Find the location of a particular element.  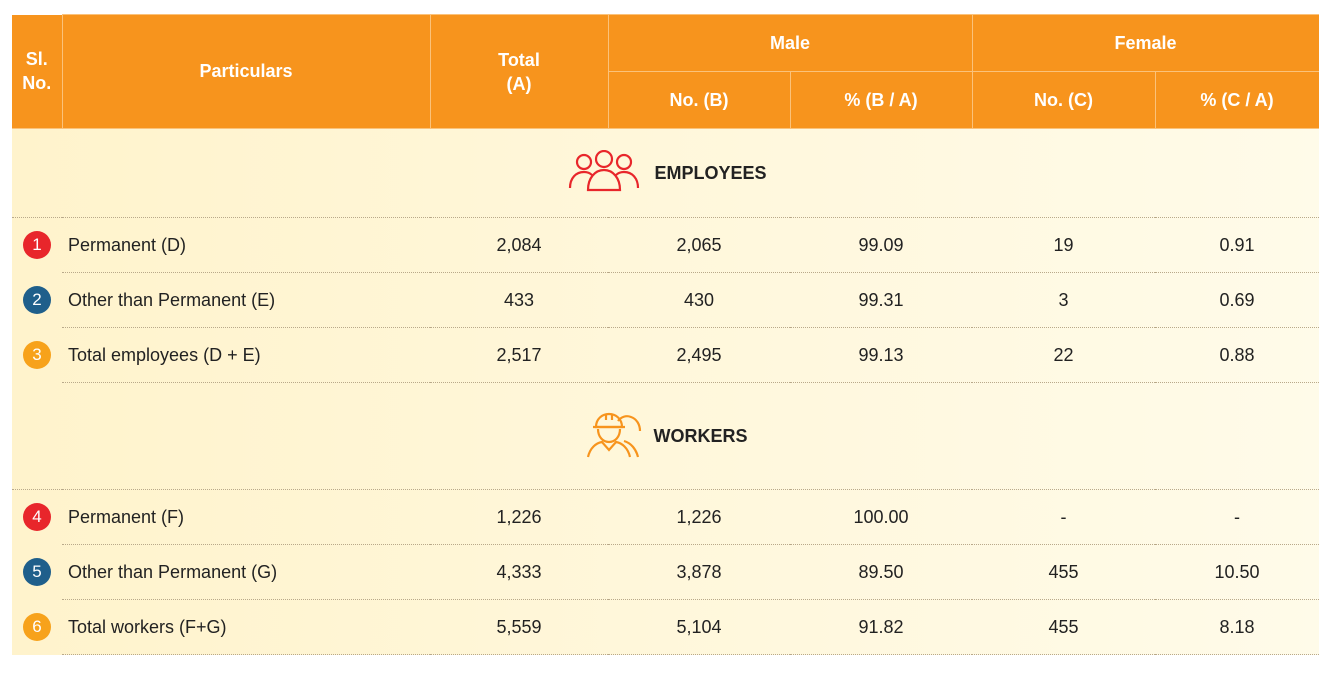

value-cell: 4,333 is located at coordinates (519, 572).